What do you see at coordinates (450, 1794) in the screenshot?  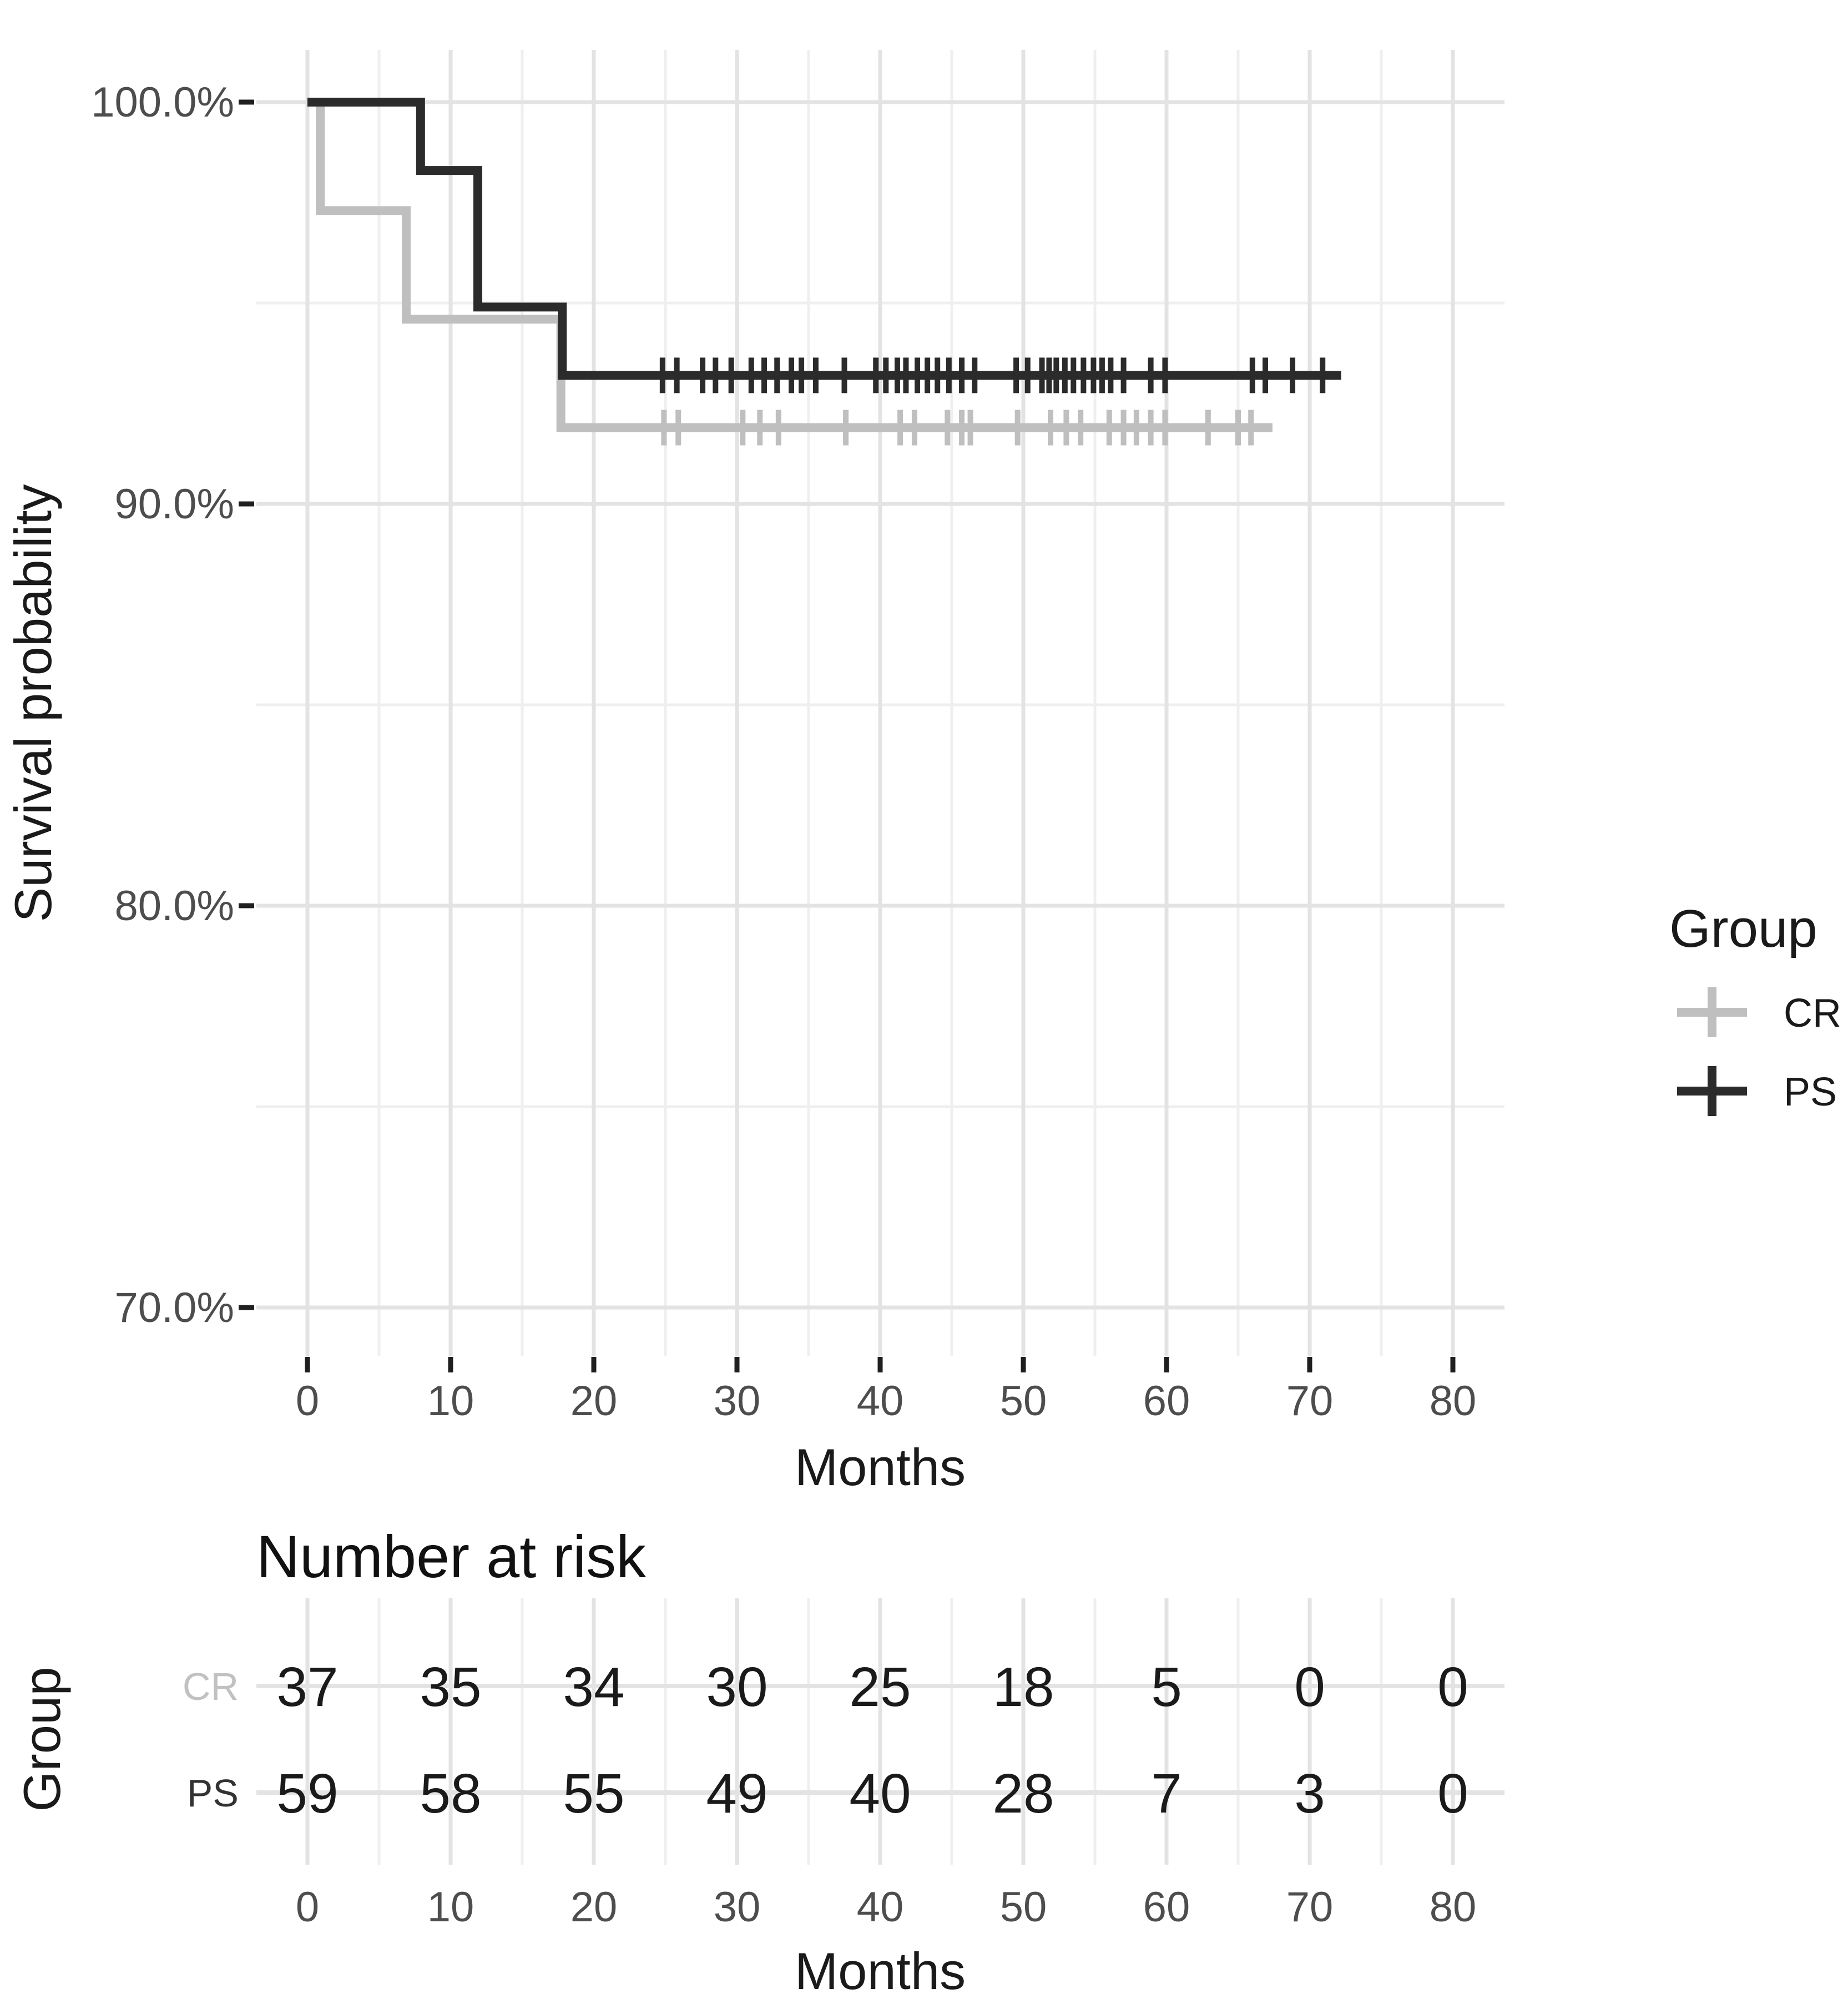 I see `risk-count: 58` at bounding box center [450, 1794].